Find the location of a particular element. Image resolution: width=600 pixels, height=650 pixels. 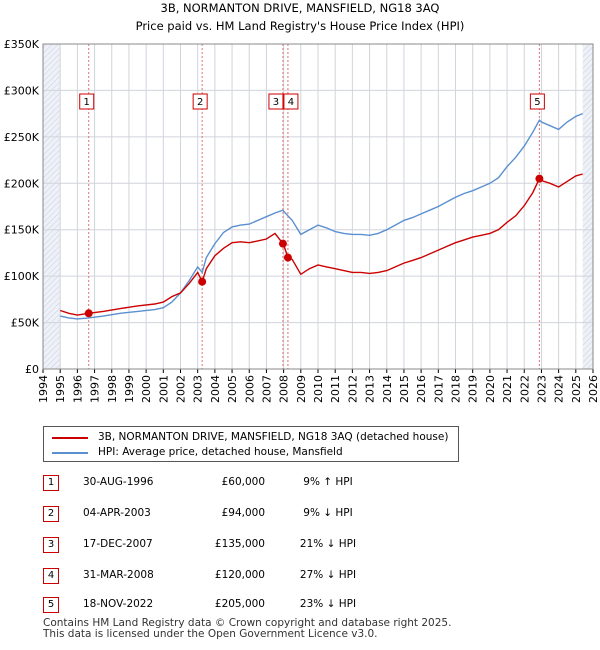

sale-label-text: 3 is located at coordinates (276, 102).